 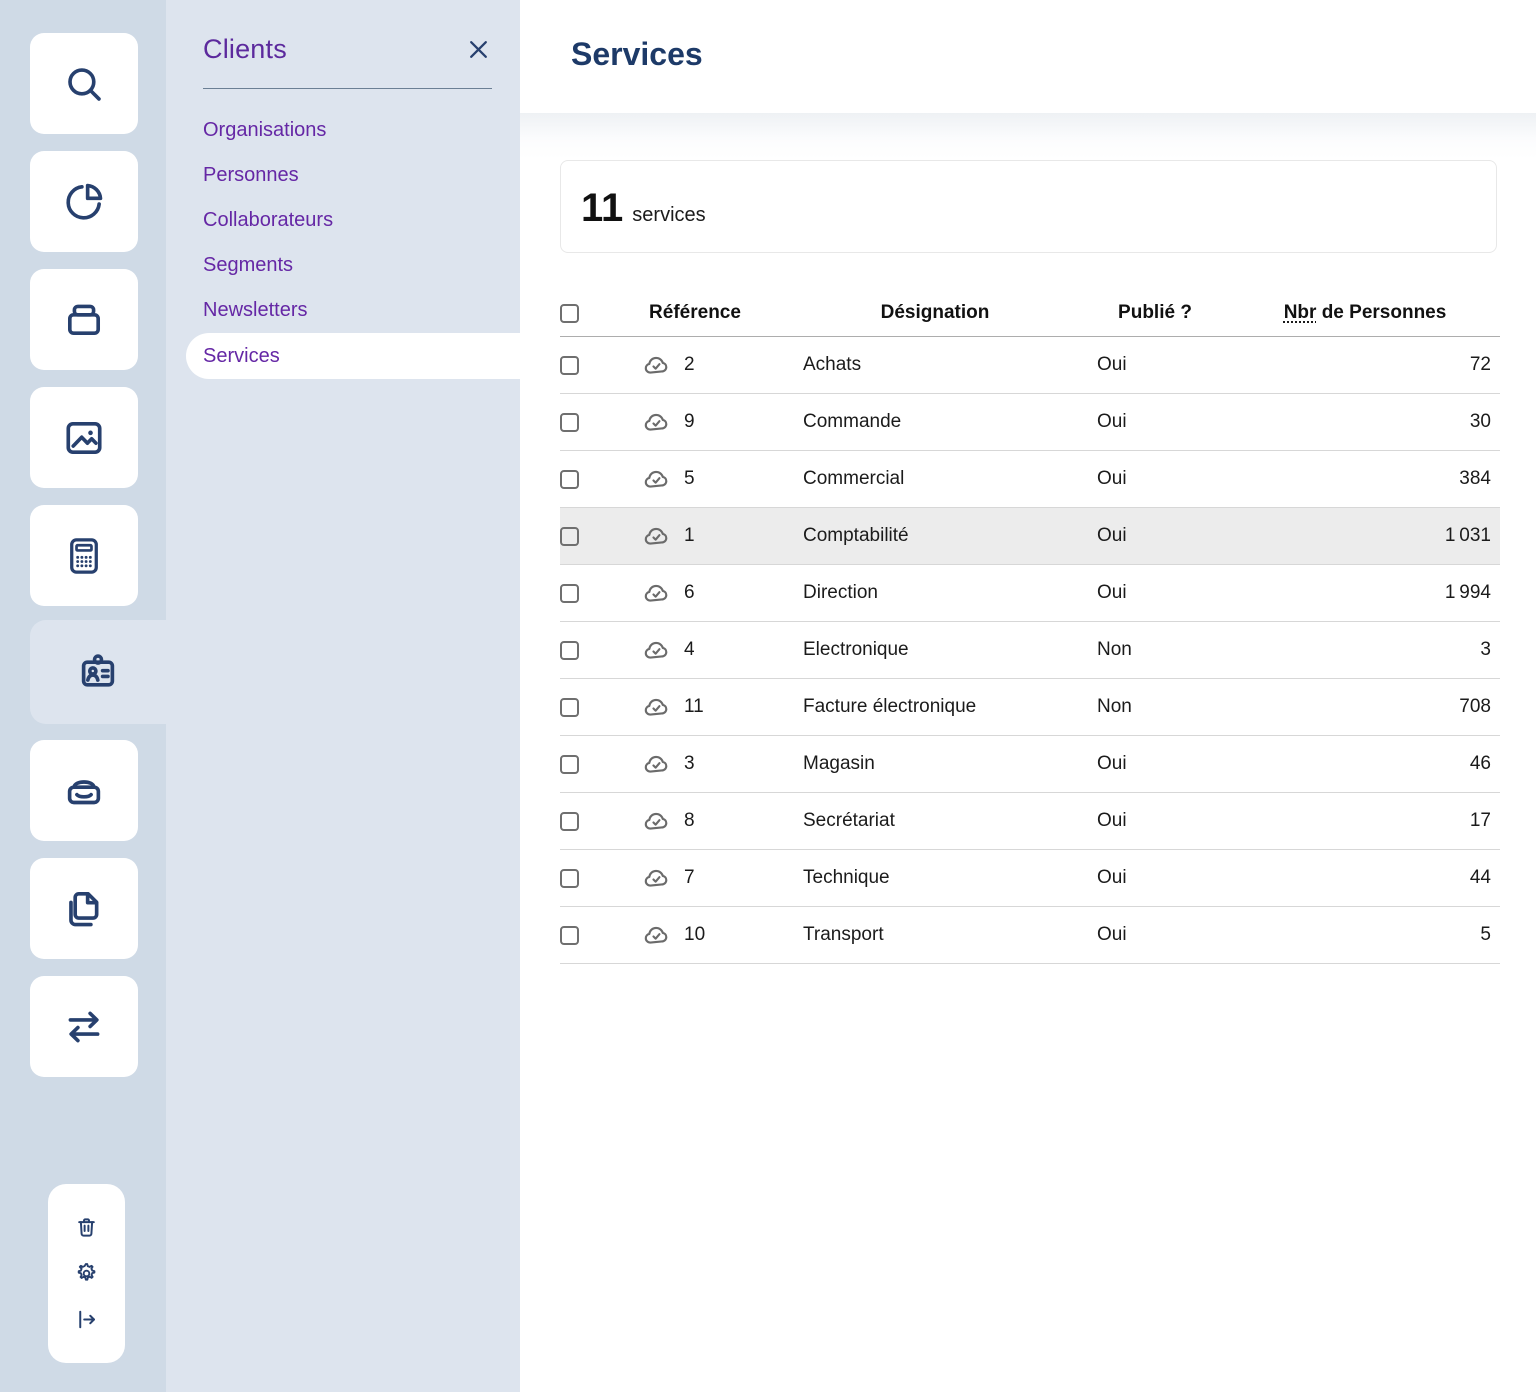 What do you see at coordinates (1030, 878) in the screenshot?
I see `table-row: 7 Technique Oui 44` at bounding box center [1030, 878].